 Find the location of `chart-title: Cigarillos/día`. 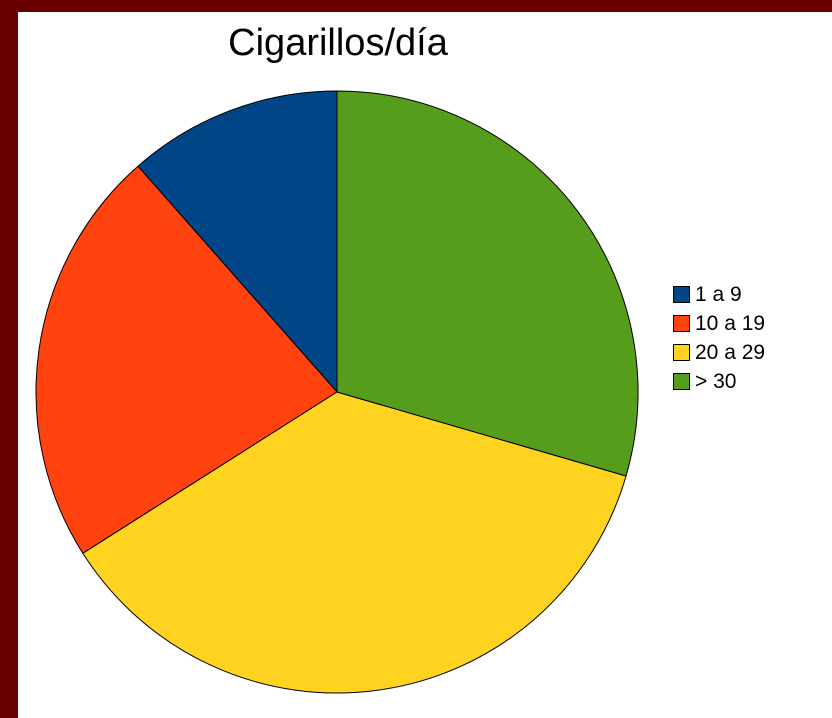

chart-title: Cigarillos/día is located at coordinates (338, 43).